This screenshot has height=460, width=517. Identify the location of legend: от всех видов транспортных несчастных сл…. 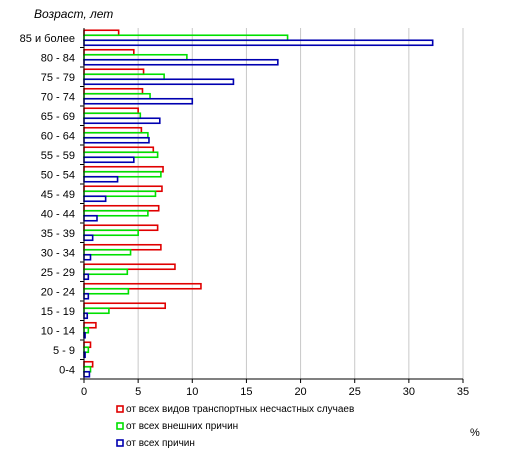
(235, 426).